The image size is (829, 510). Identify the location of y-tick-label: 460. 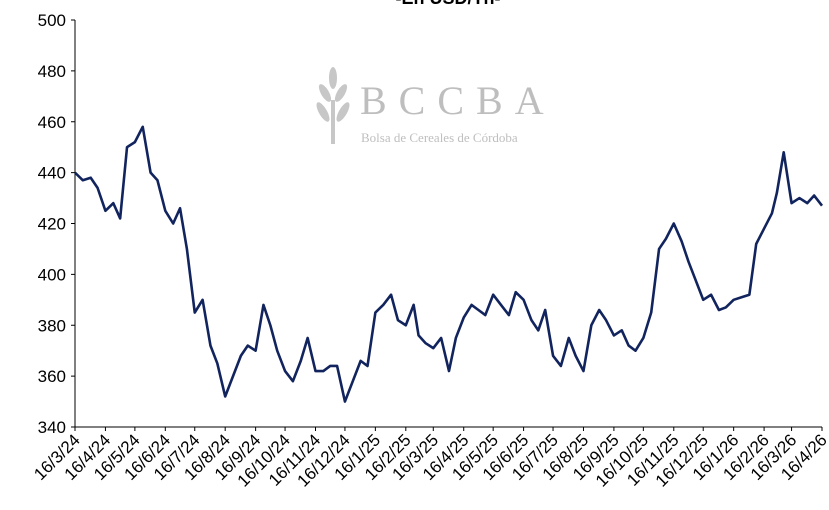
(52, 122).